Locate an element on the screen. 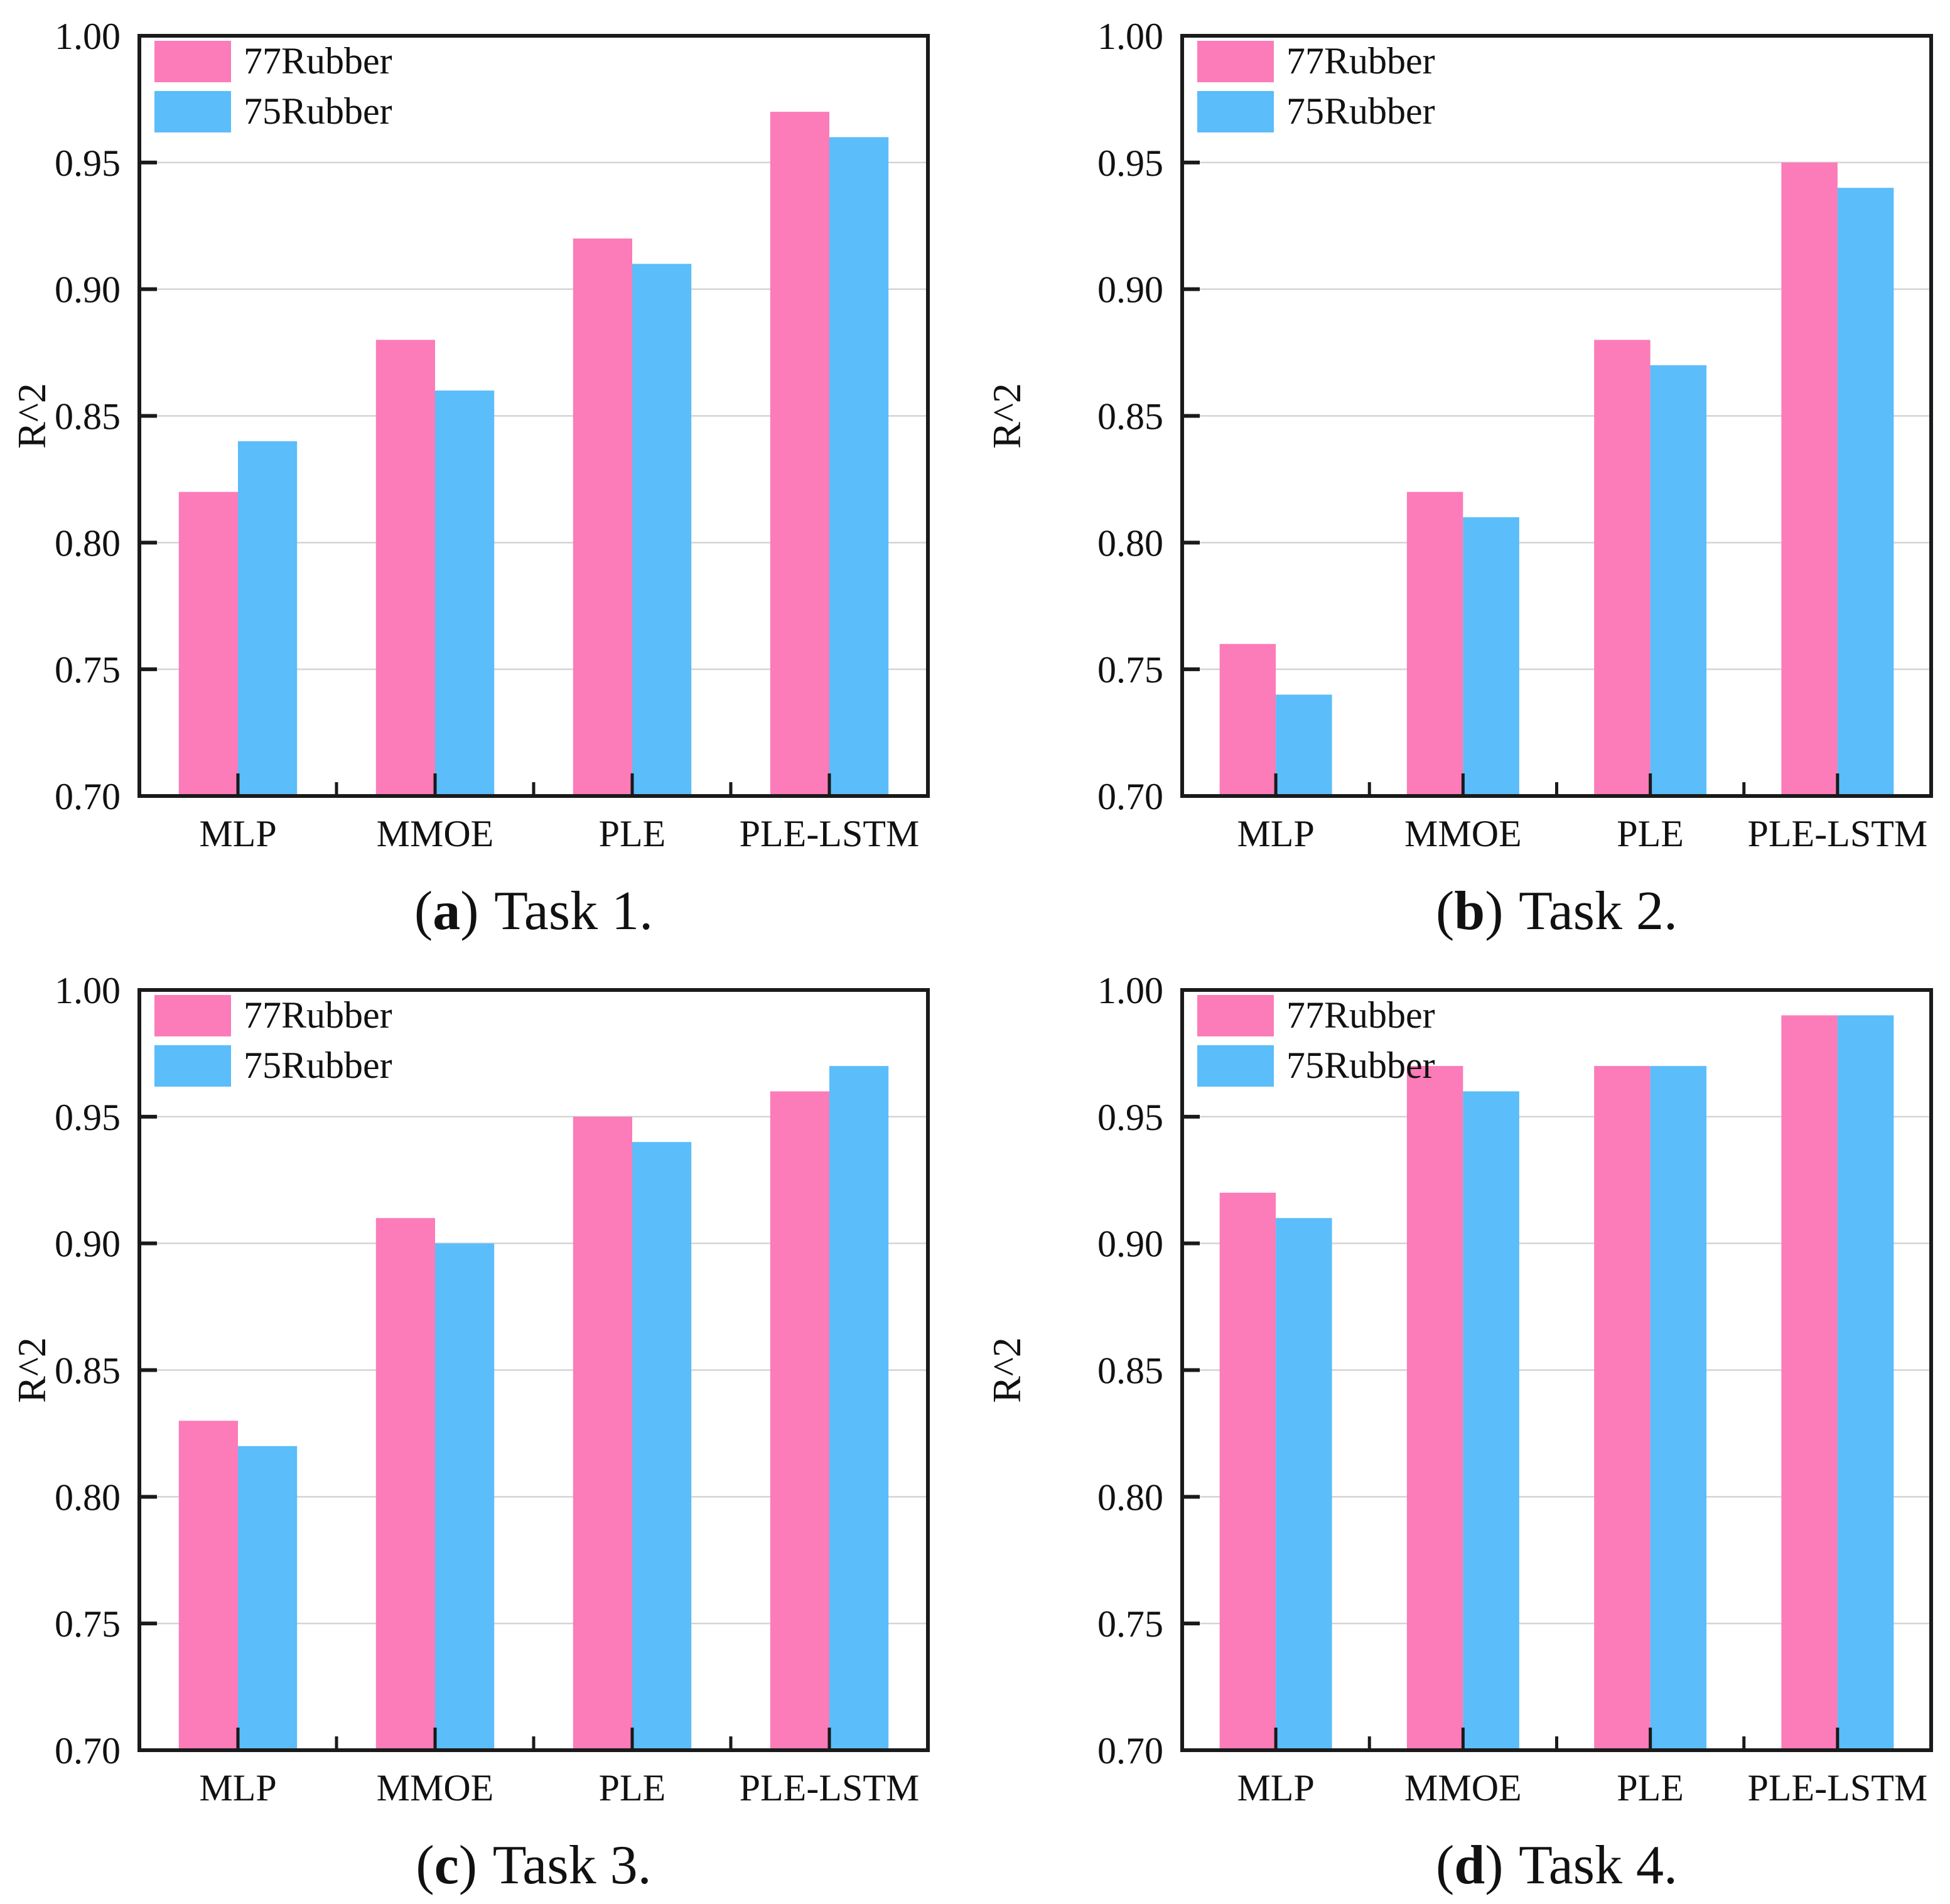 The height and width of the screenshot is (1904, 1950). caption-letter: c is located at coordinates (447, 1865).